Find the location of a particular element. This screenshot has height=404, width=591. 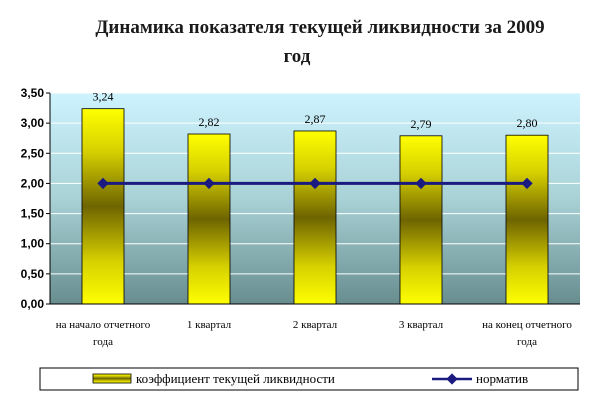

category-label: 2 квартал is located at coordinates (315, 325).